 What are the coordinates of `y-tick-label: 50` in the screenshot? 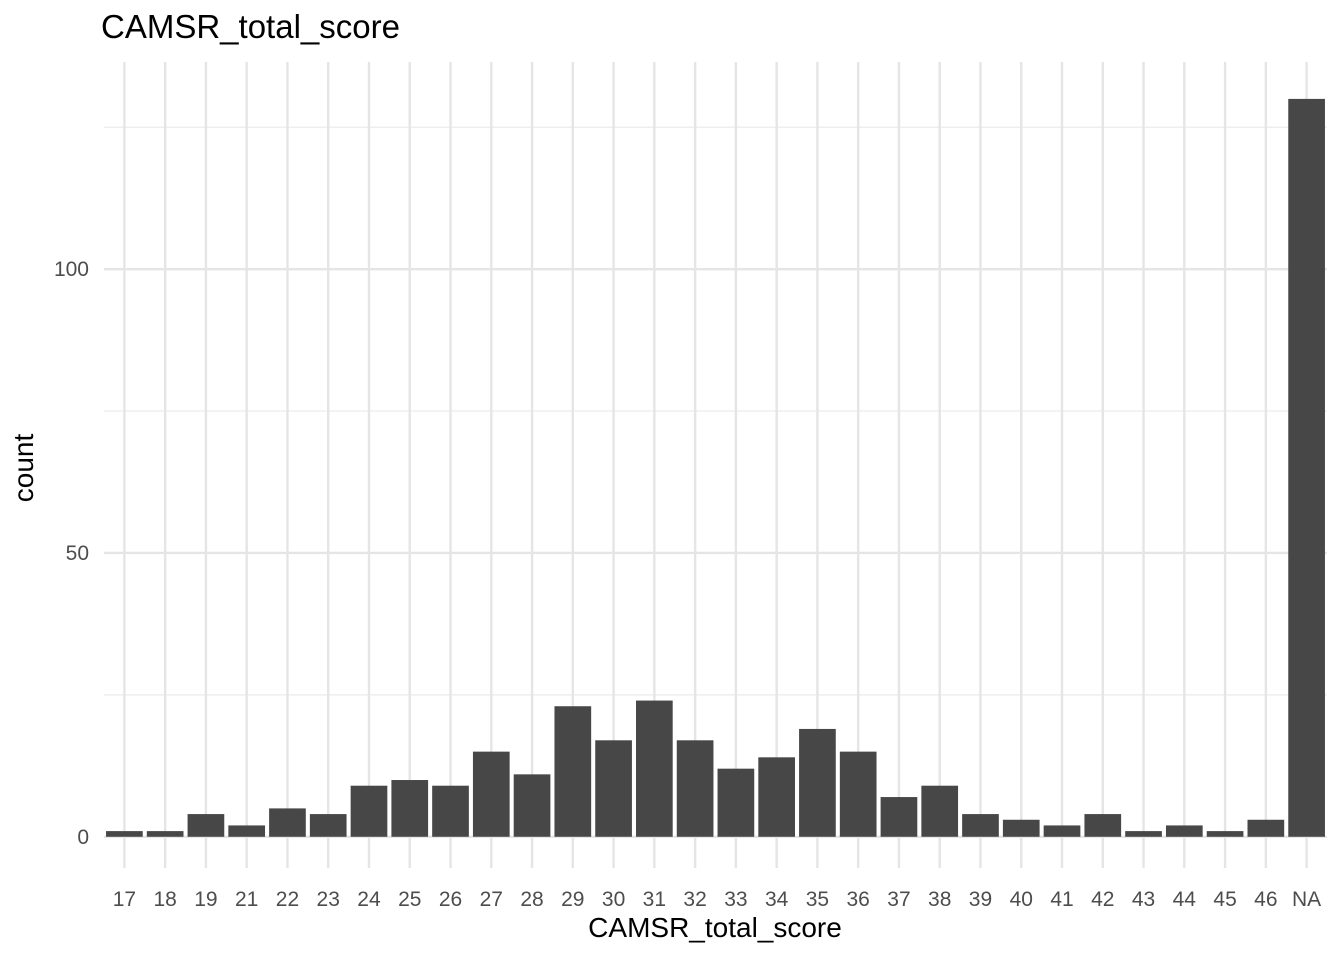 It's located at (77, 553).